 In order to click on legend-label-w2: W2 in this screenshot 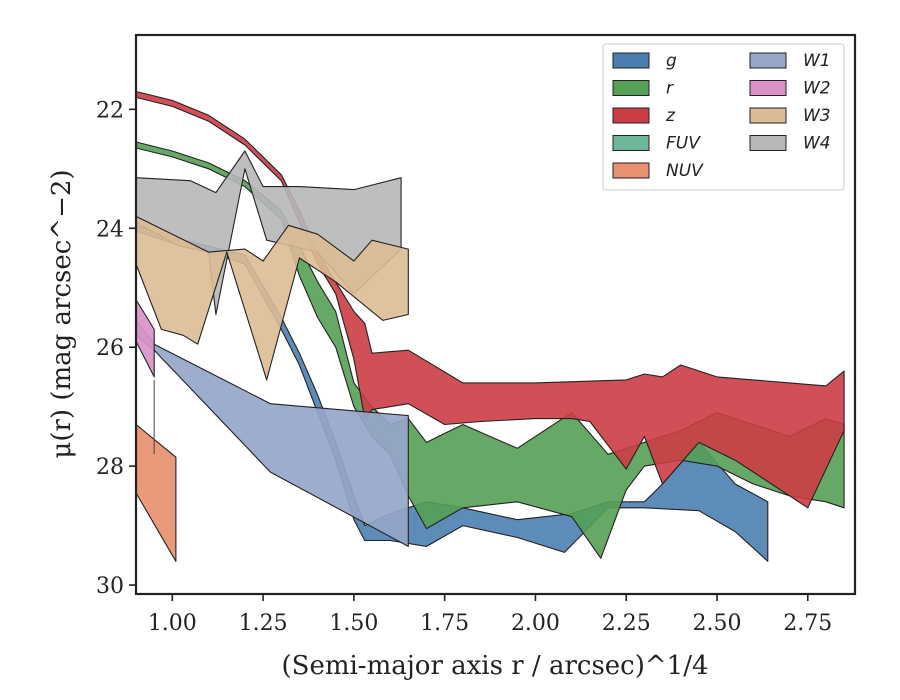, I will do `click(817, 89)`.